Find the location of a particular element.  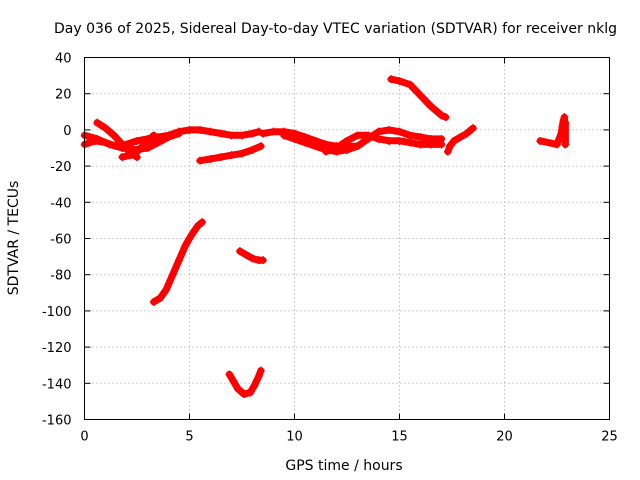

x-tick-label: 0 is located at coordinates (84, 437).